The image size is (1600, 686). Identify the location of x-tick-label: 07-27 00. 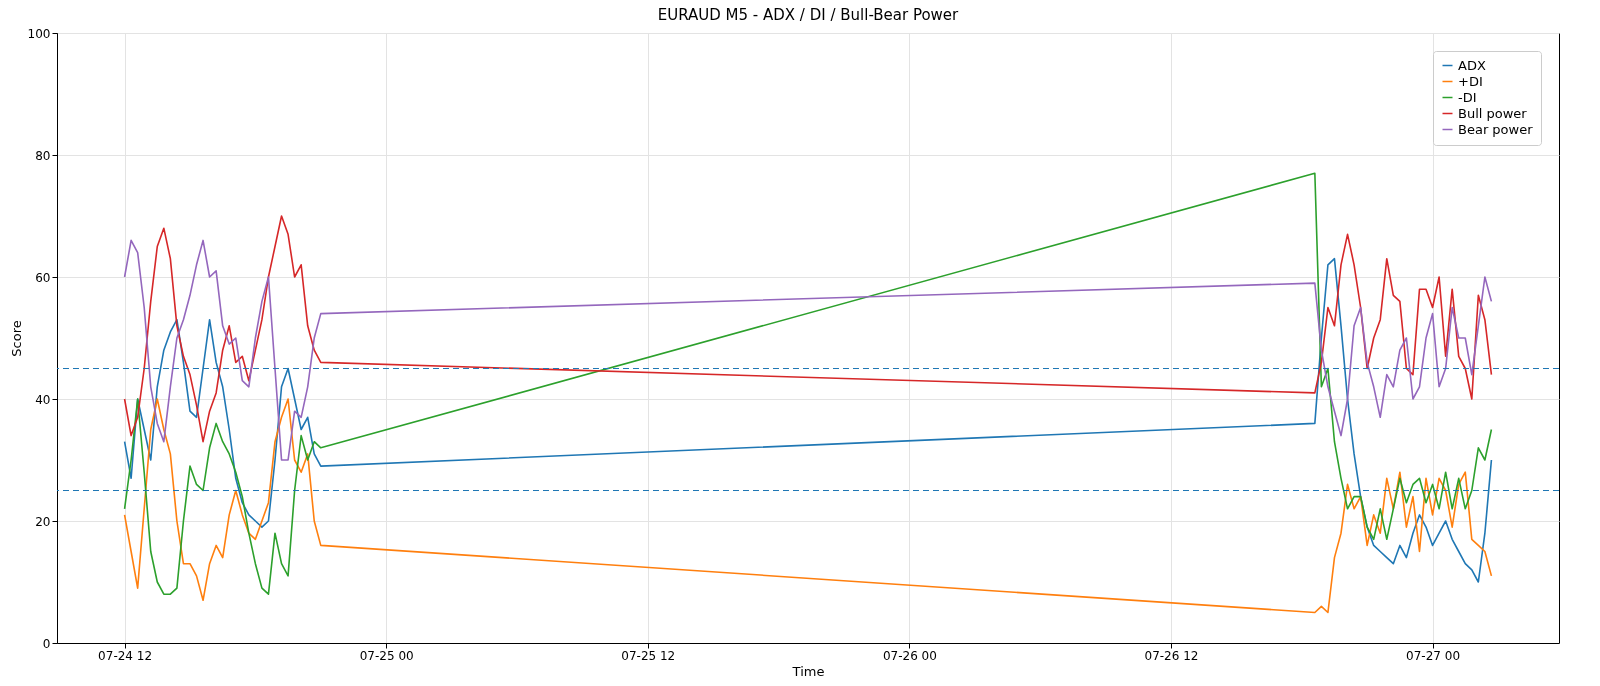
(1433, 655).